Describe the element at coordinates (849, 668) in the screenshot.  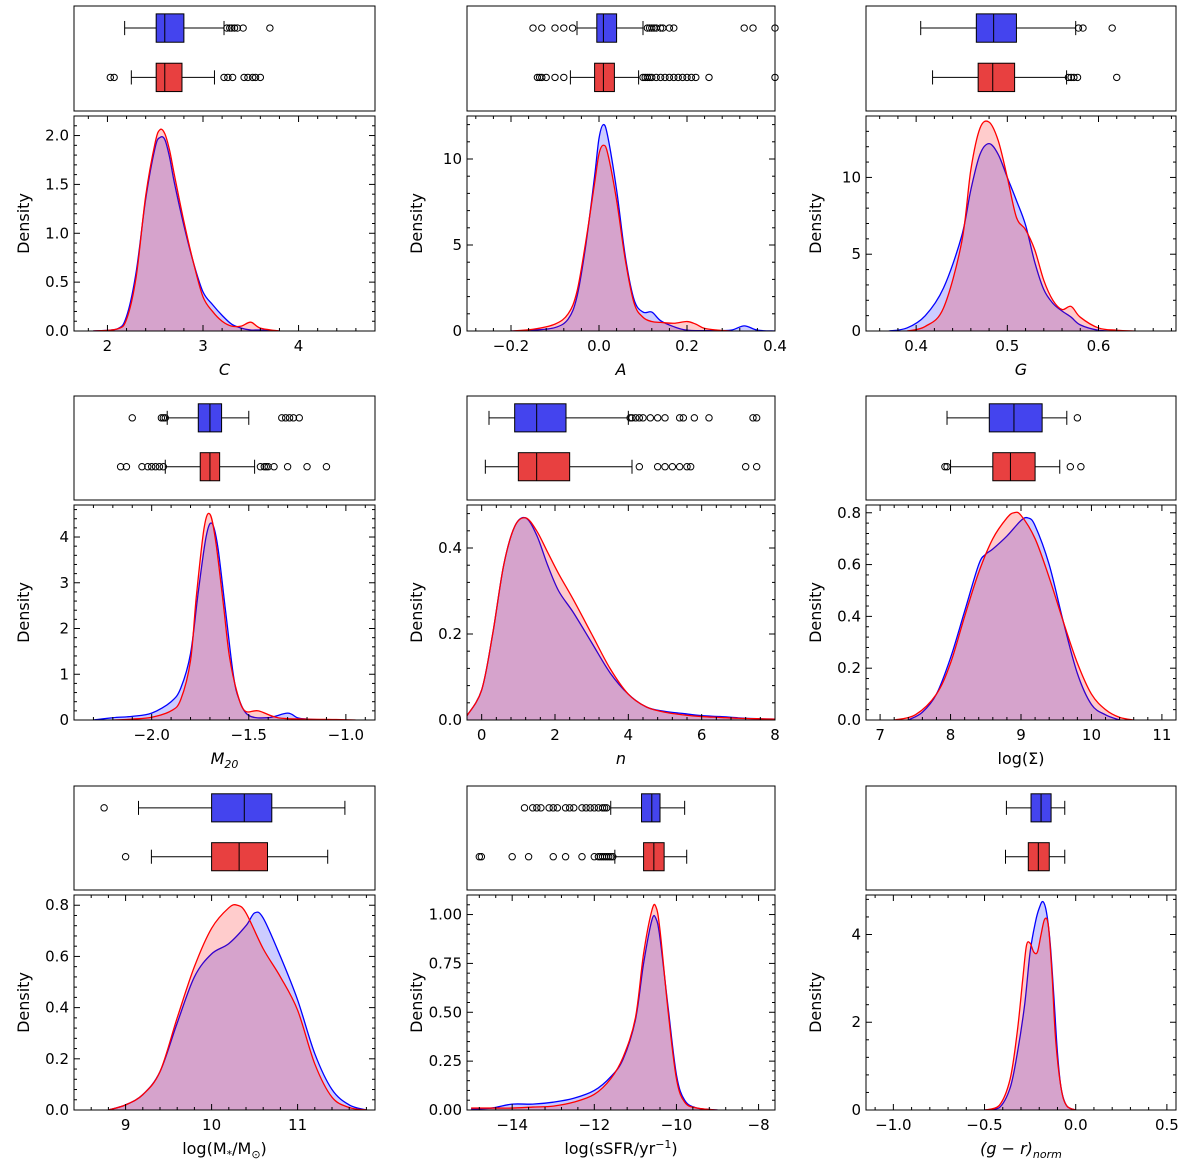
I see `y-tick-label: 0.2` at that location.